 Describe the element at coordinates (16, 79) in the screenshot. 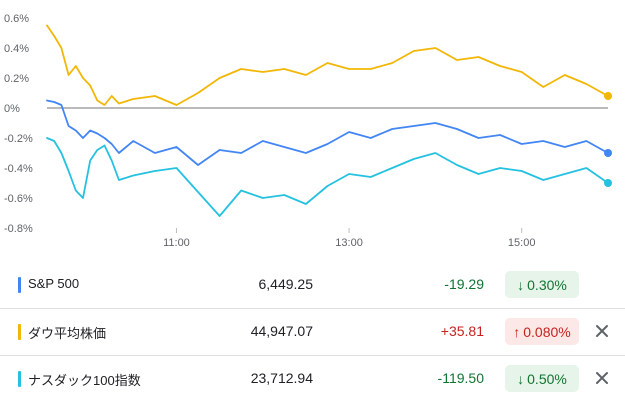

I see `y-tick-label: 0.2%` at that location.